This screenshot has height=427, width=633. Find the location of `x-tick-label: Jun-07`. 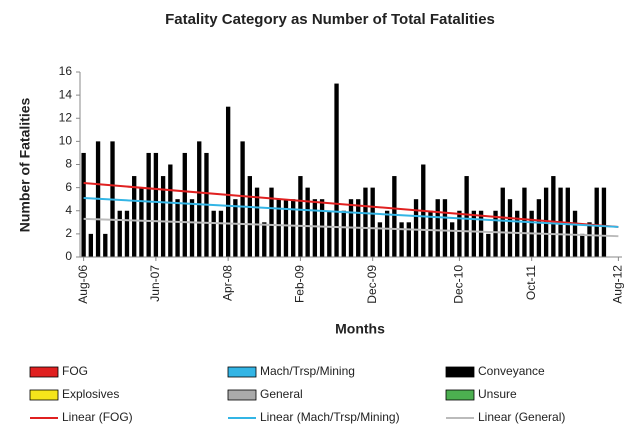

x-tick-label: Jun-07 is located at coordinates (155, 283).